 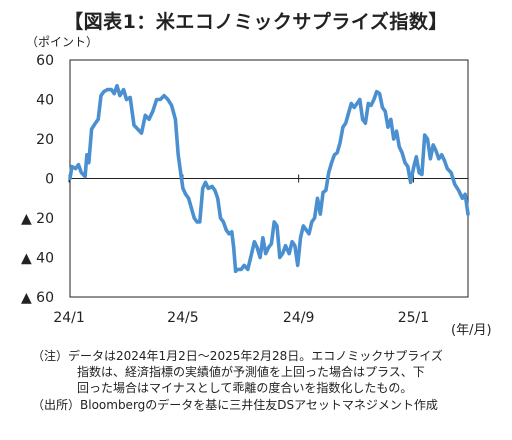 What do you see at coordinates (37, 298) in the screenshot?
I see `y-tick-label: ▲ 60` at bounding box center [37, 298].